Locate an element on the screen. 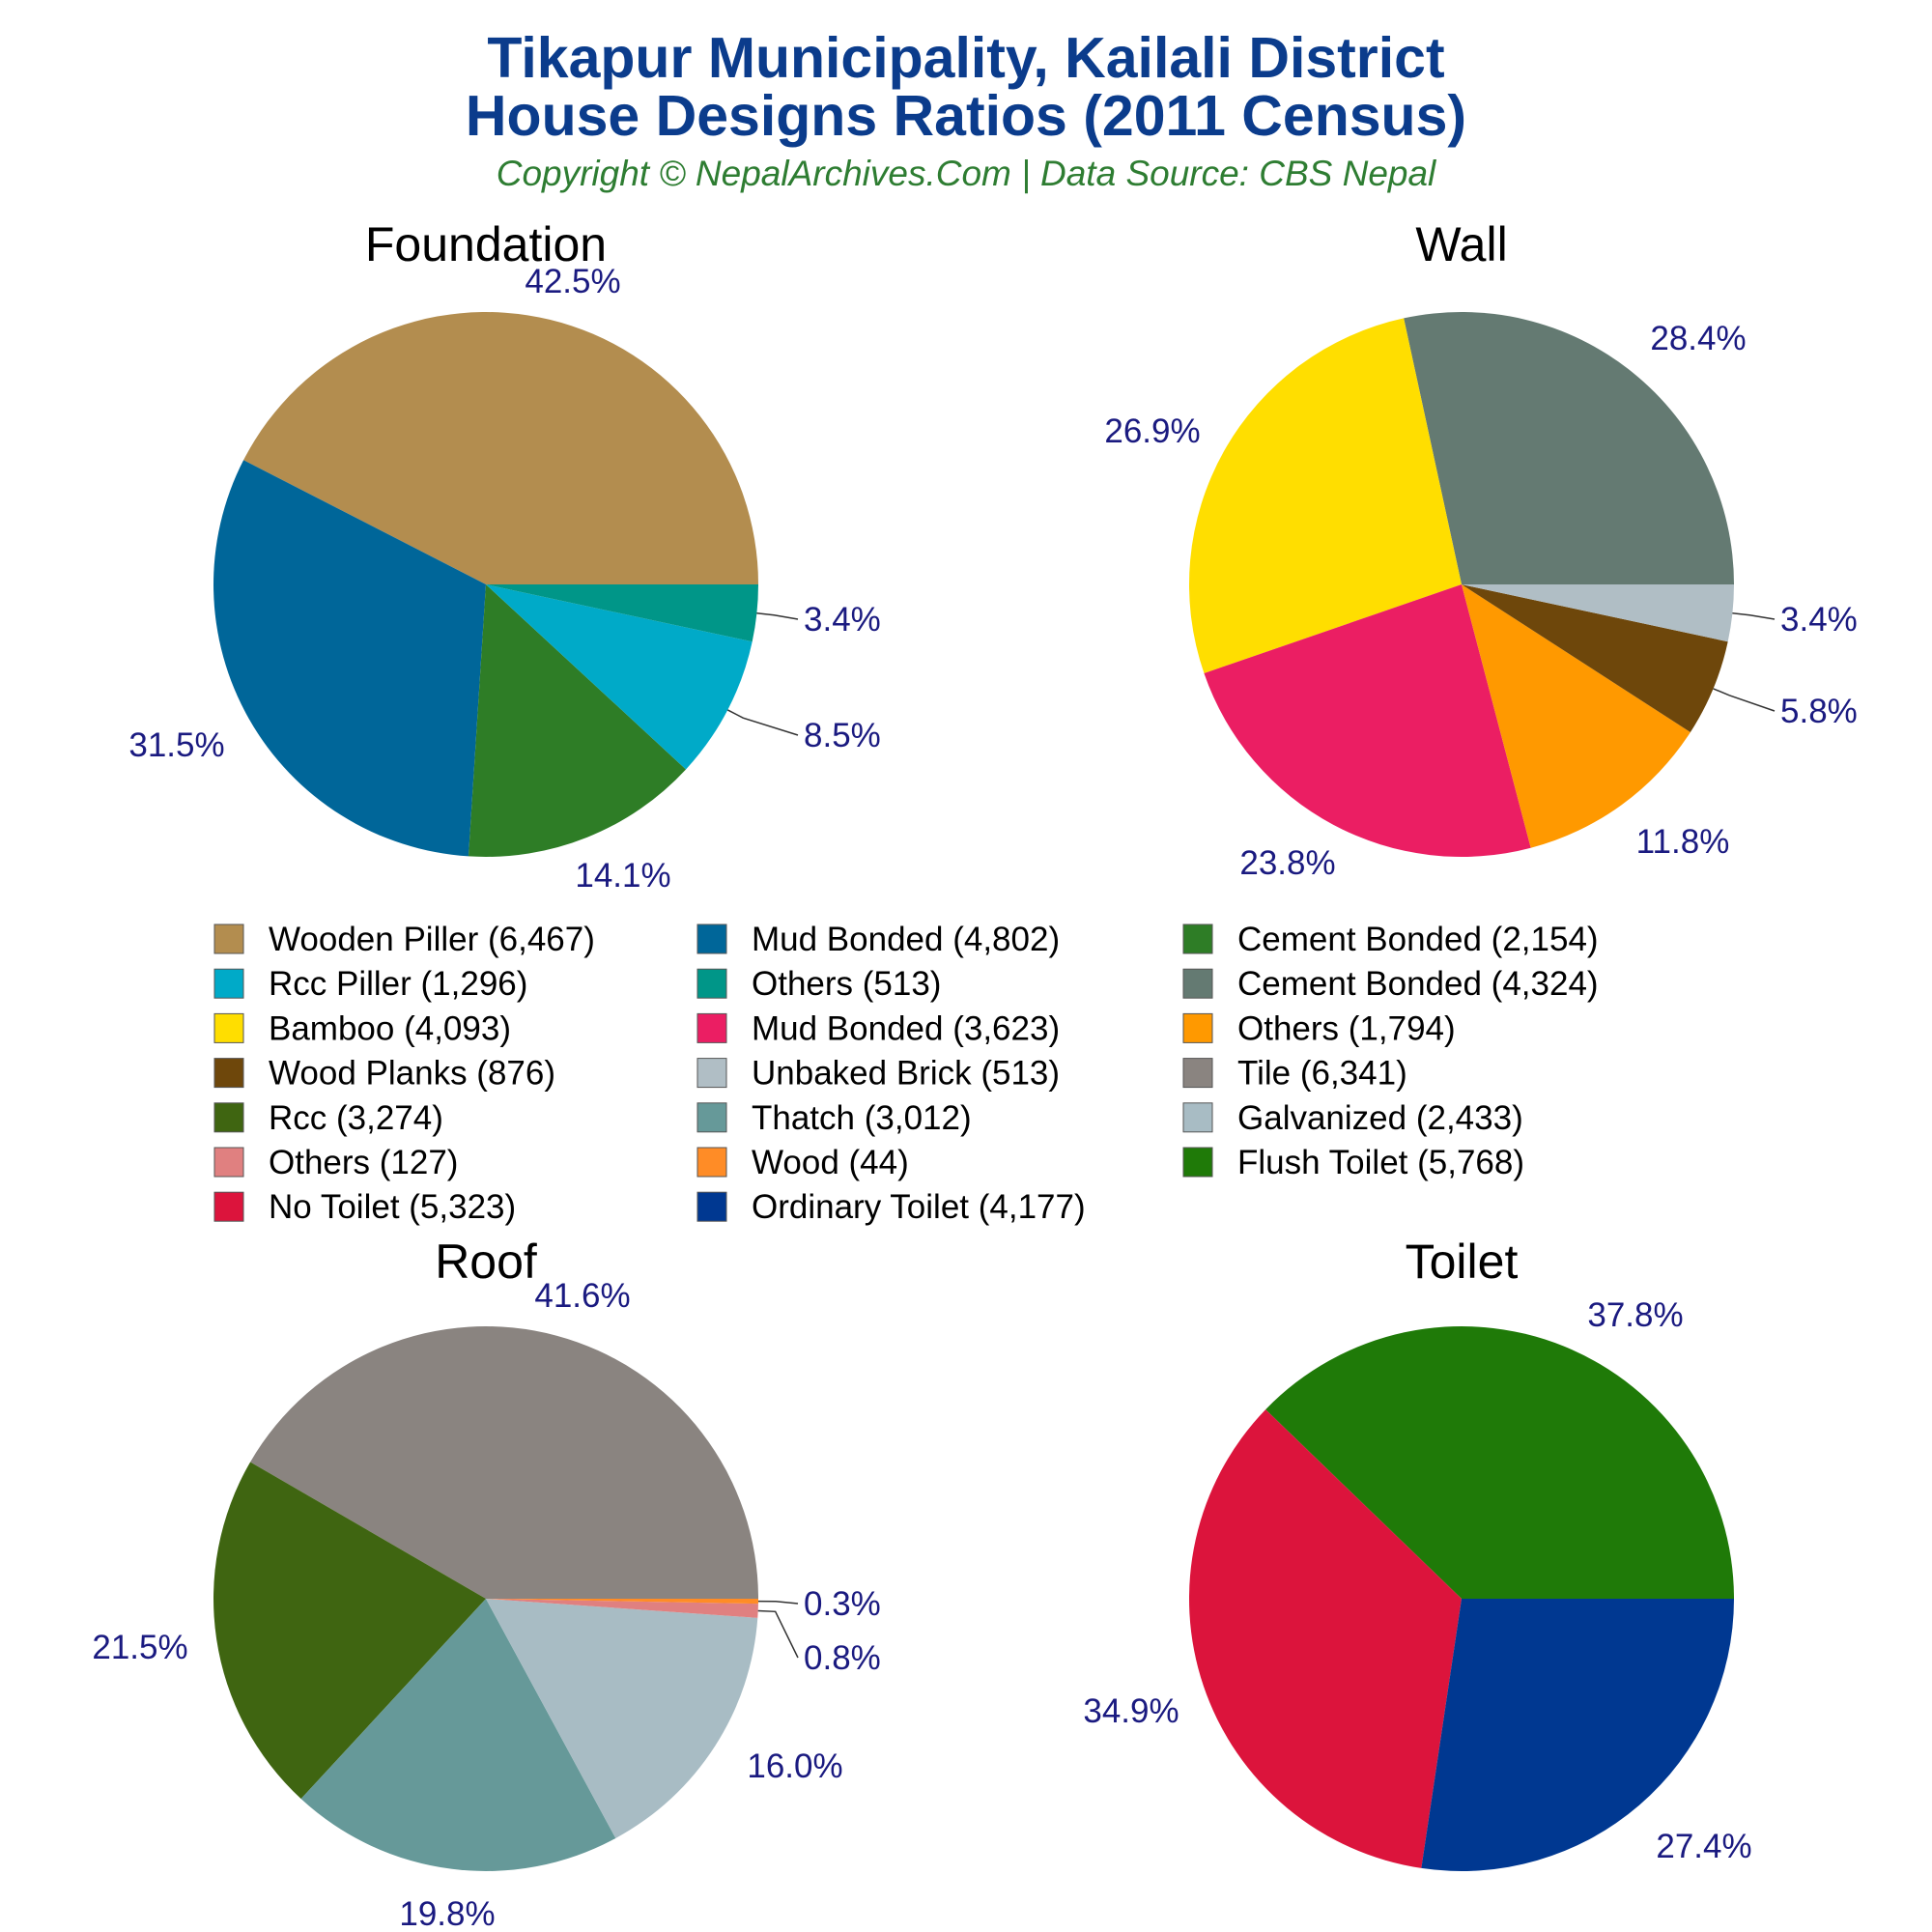 The image size is (1932, 1932). pct-label-foundation-wooden-piller: 42.5% is located at coordinates (572, 281).